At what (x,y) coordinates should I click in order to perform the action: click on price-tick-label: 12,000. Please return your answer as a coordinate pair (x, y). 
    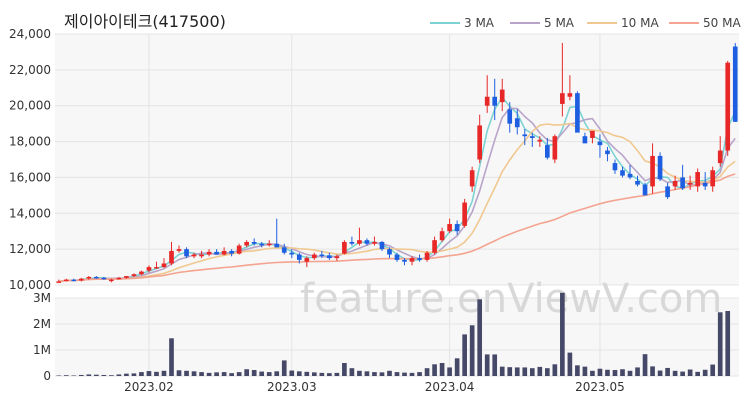
    Looking at the image, I should click on (30, 249).